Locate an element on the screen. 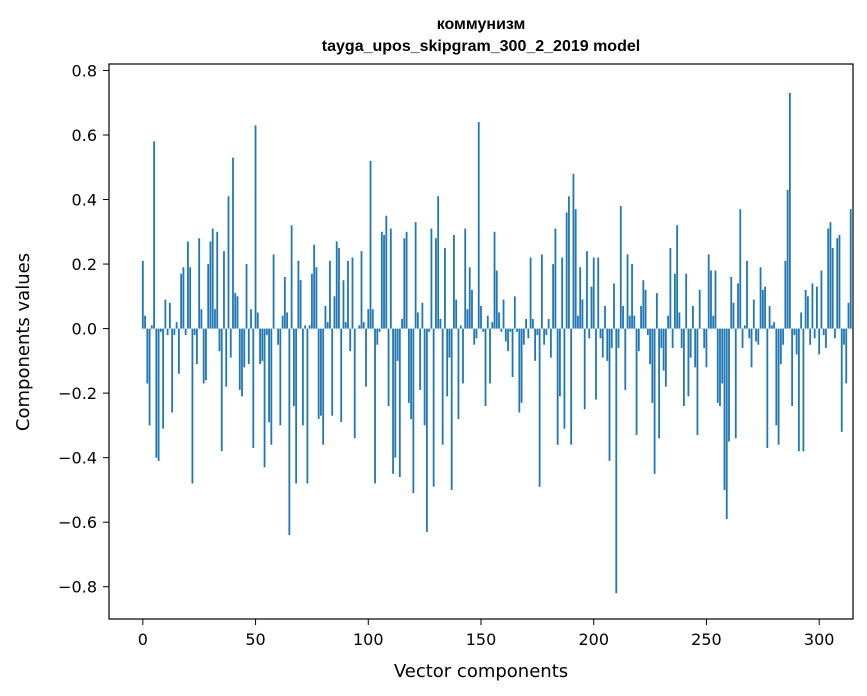 Image resolution: width=867 pixels, height=696 pixels. y-tick-label: 0.6 is located at coordinates (84, 135).